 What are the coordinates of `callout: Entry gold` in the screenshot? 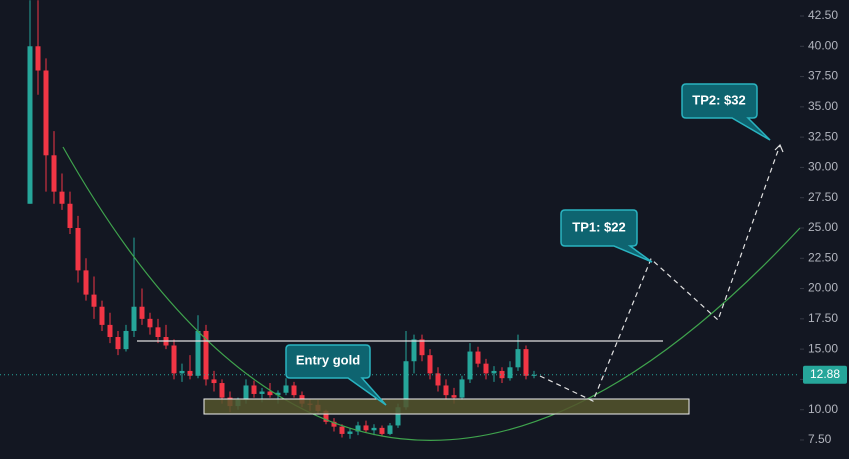 It's located at (336, 375).